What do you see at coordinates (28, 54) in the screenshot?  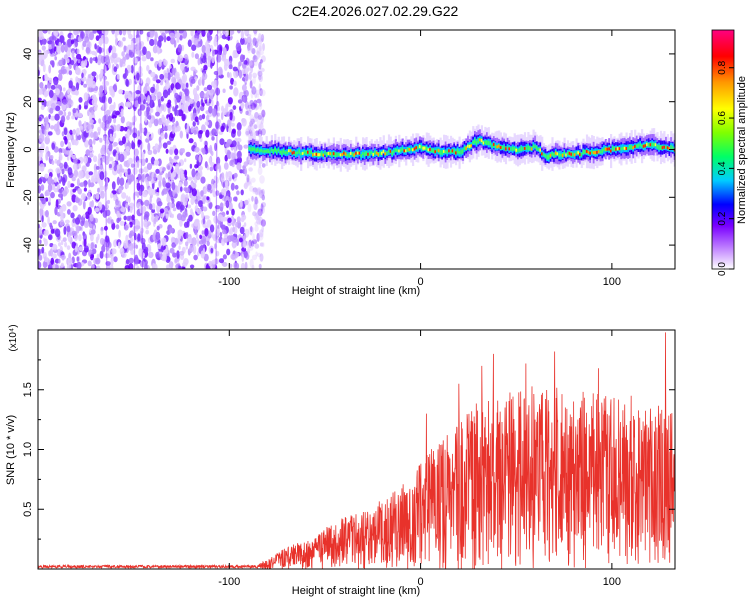 I see `y-tick-label: 40` at bounding box center [28, 54].